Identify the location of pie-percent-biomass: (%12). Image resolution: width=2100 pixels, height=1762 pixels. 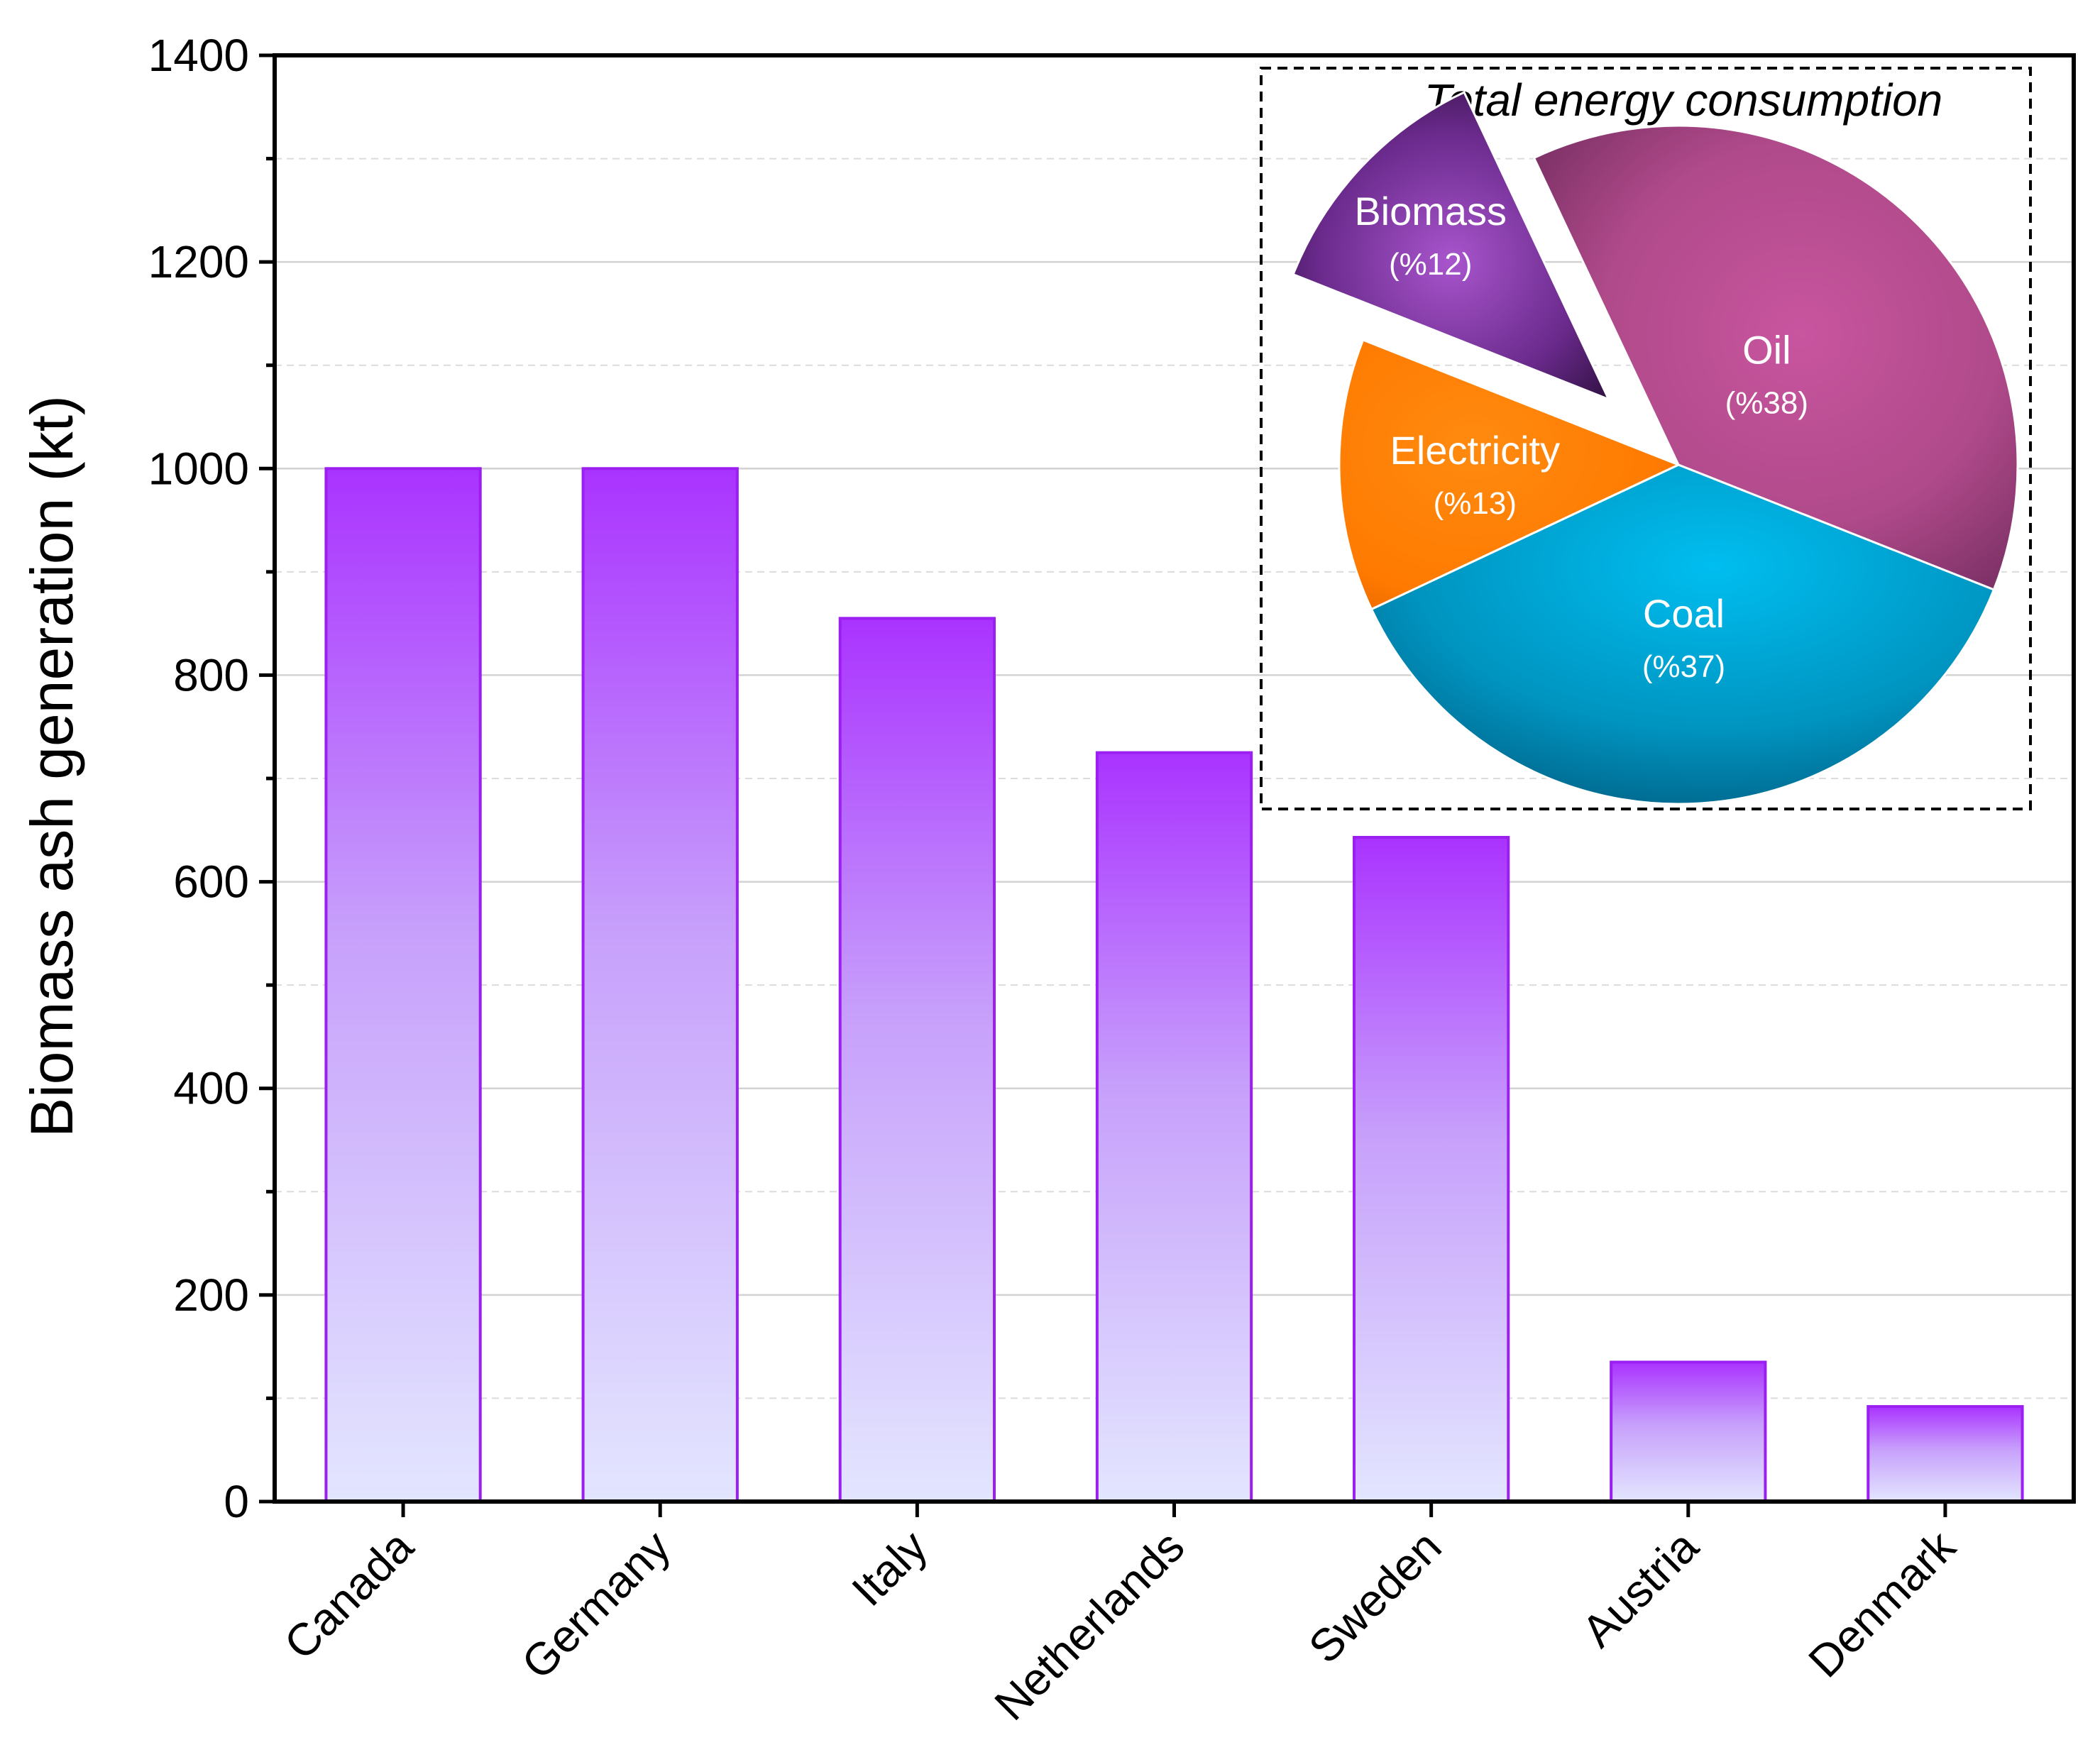
(1430, 264).